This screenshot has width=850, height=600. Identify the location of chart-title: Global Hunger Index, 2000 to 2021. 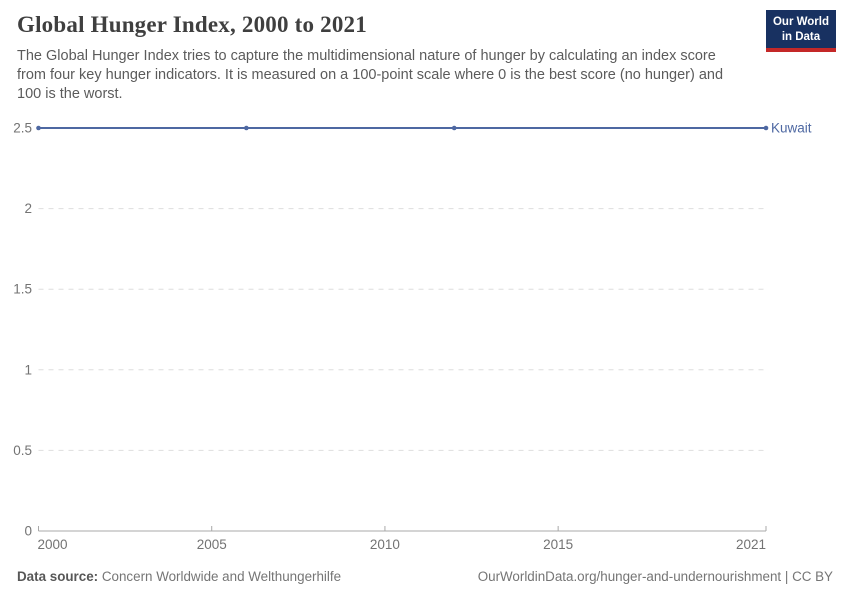
(192, 24).